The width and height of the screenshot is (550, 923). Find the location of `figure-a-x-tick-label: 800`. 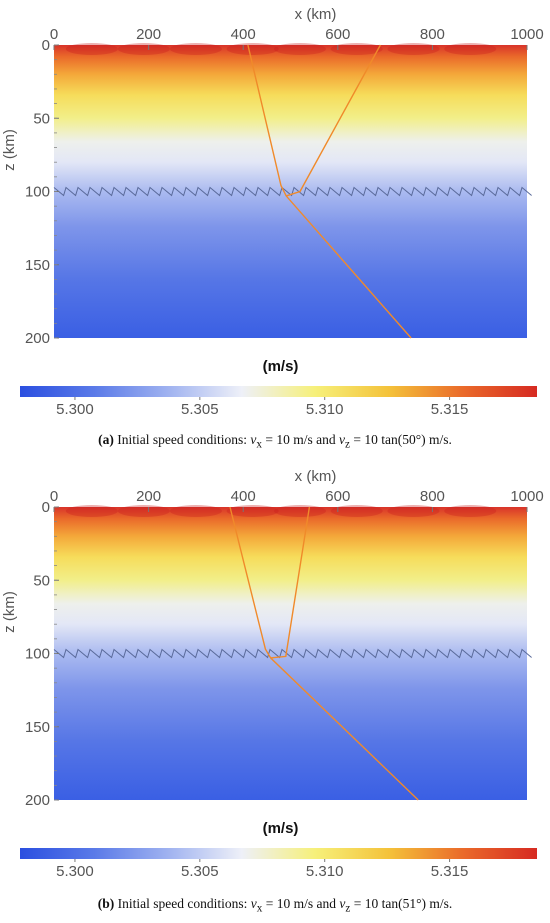

figure-a-x-tick-label: 800 is located at coordinates (432, 34).